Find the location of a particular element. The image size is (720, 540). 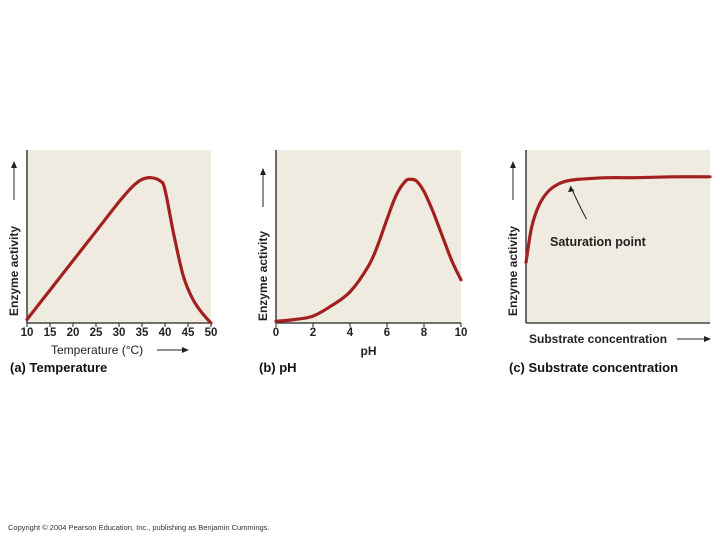

x-tick-label: 35 is located at coordinates (142, 333).